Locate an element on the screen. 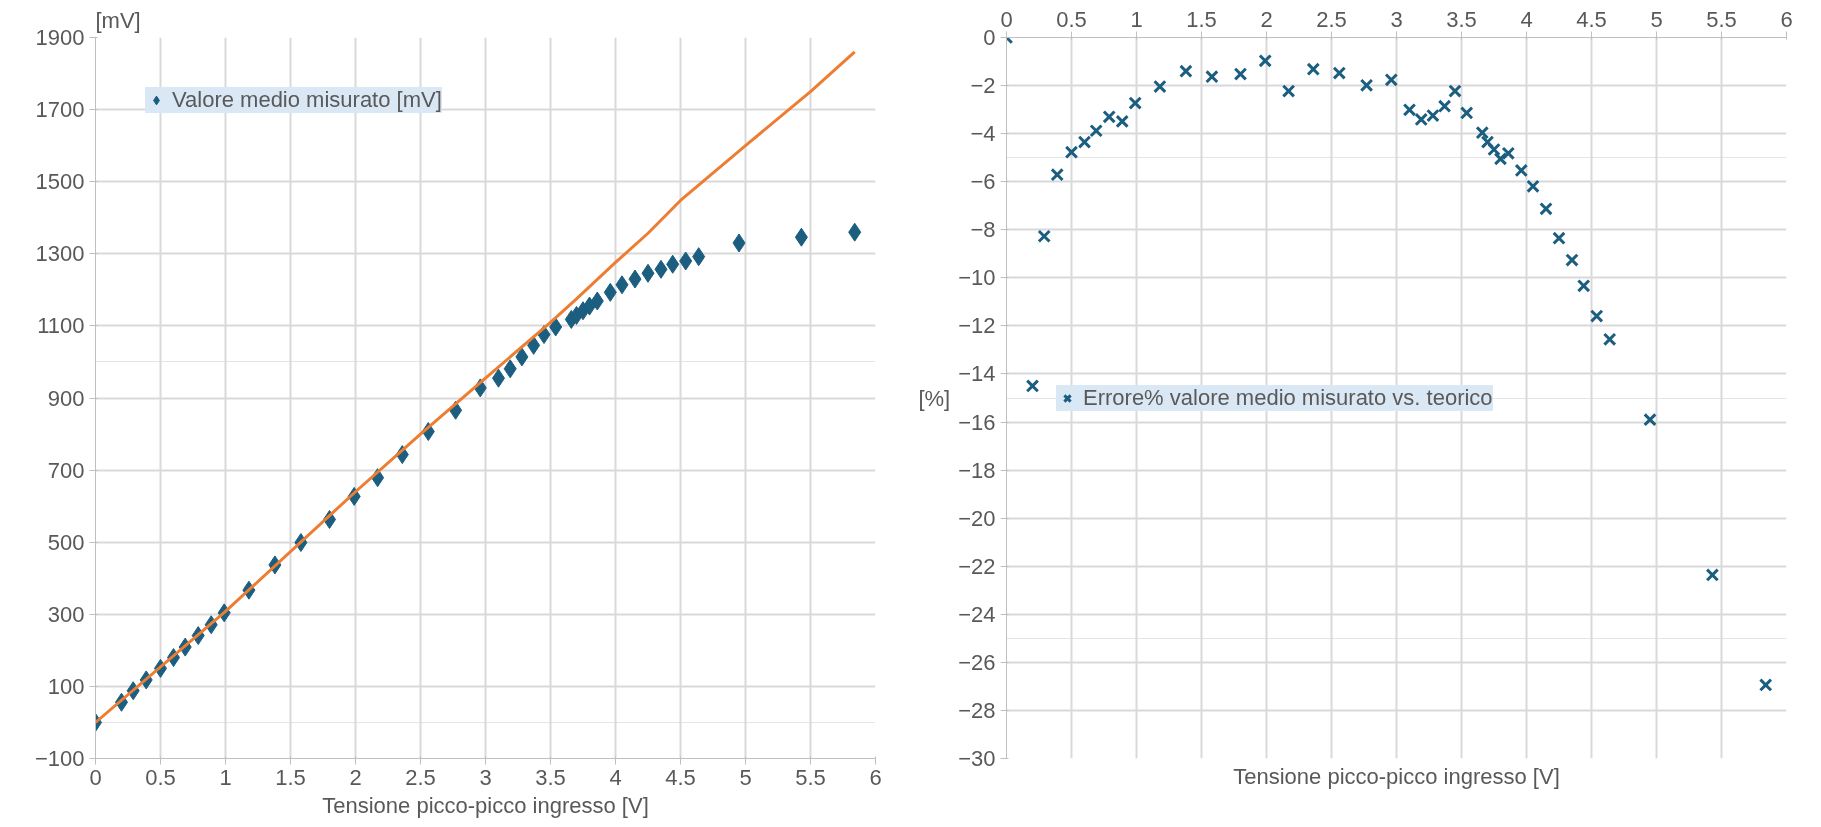  y-axis-title: [%] is located at coordinates (934, 398).